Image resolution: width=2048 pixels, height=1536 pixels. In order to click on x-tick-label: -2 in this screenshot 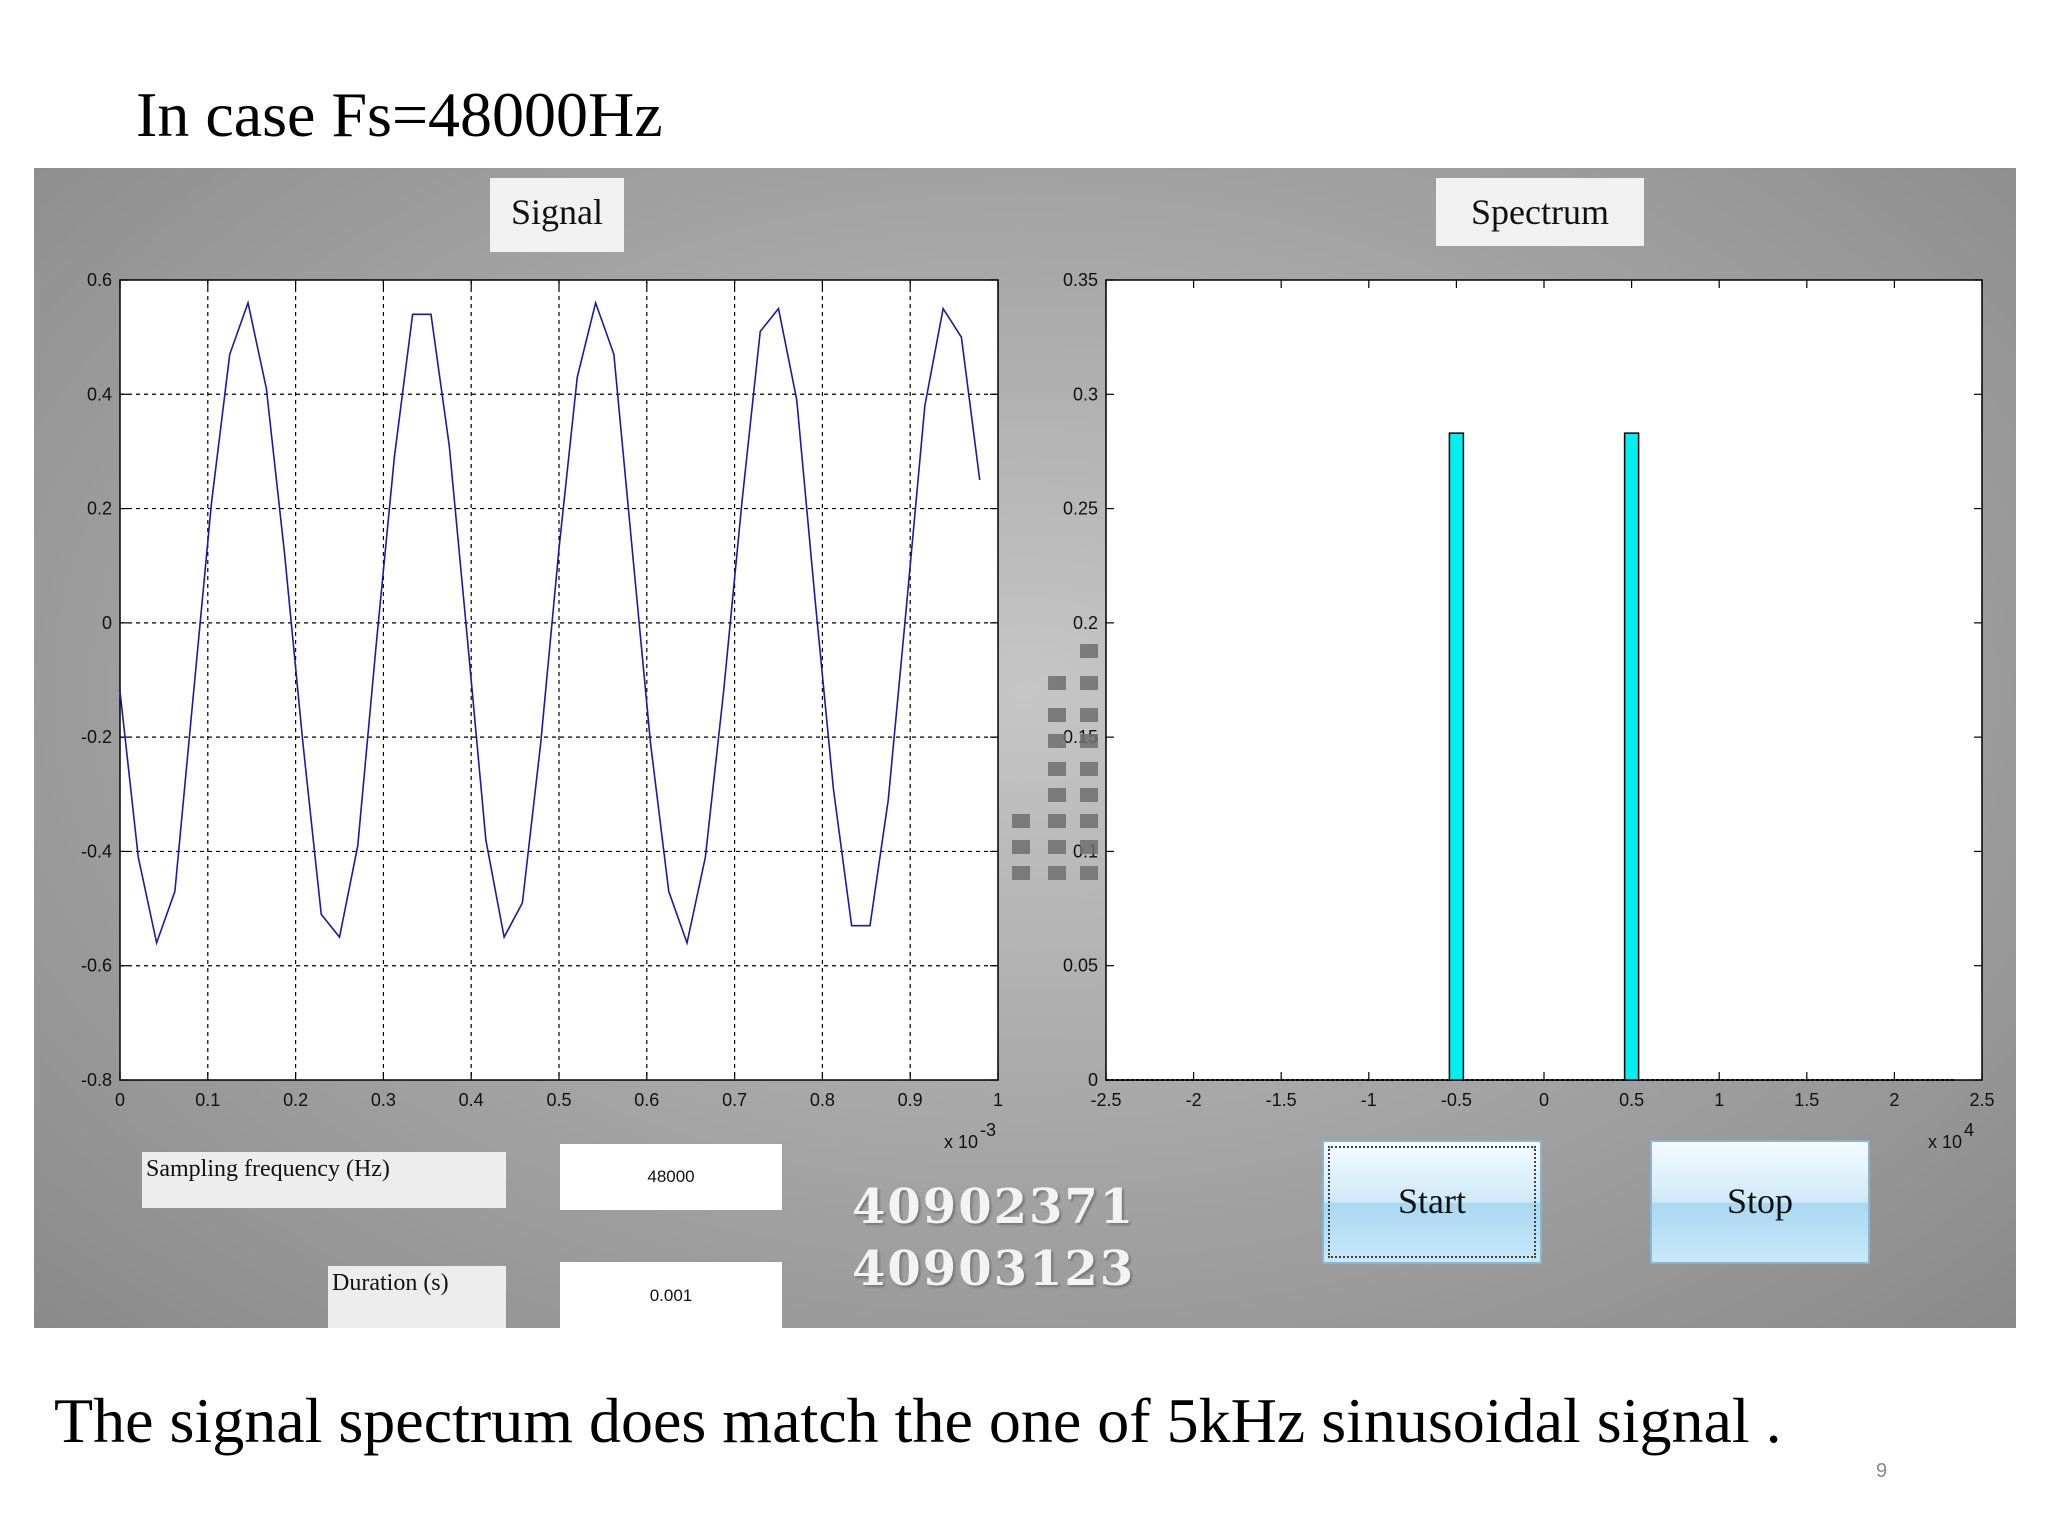, I will do `click(1194, 1100)`.